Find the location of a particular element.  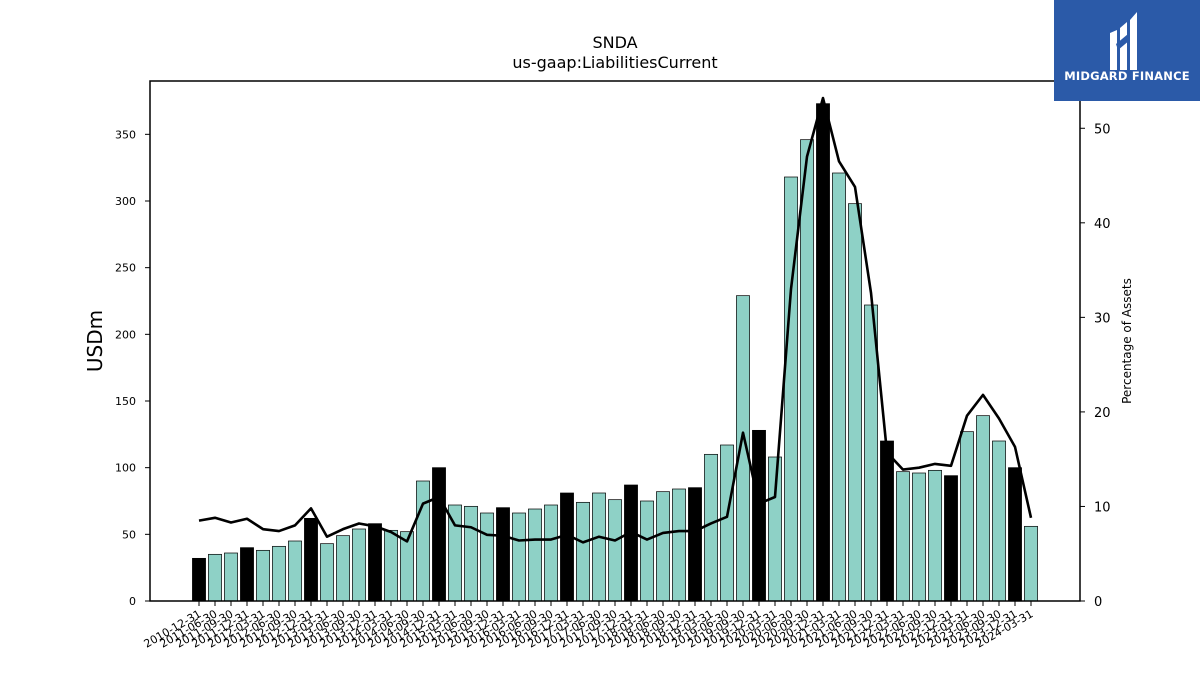

y2-axis-label: Percentage of Assets is located at coordinates (1127, 341).